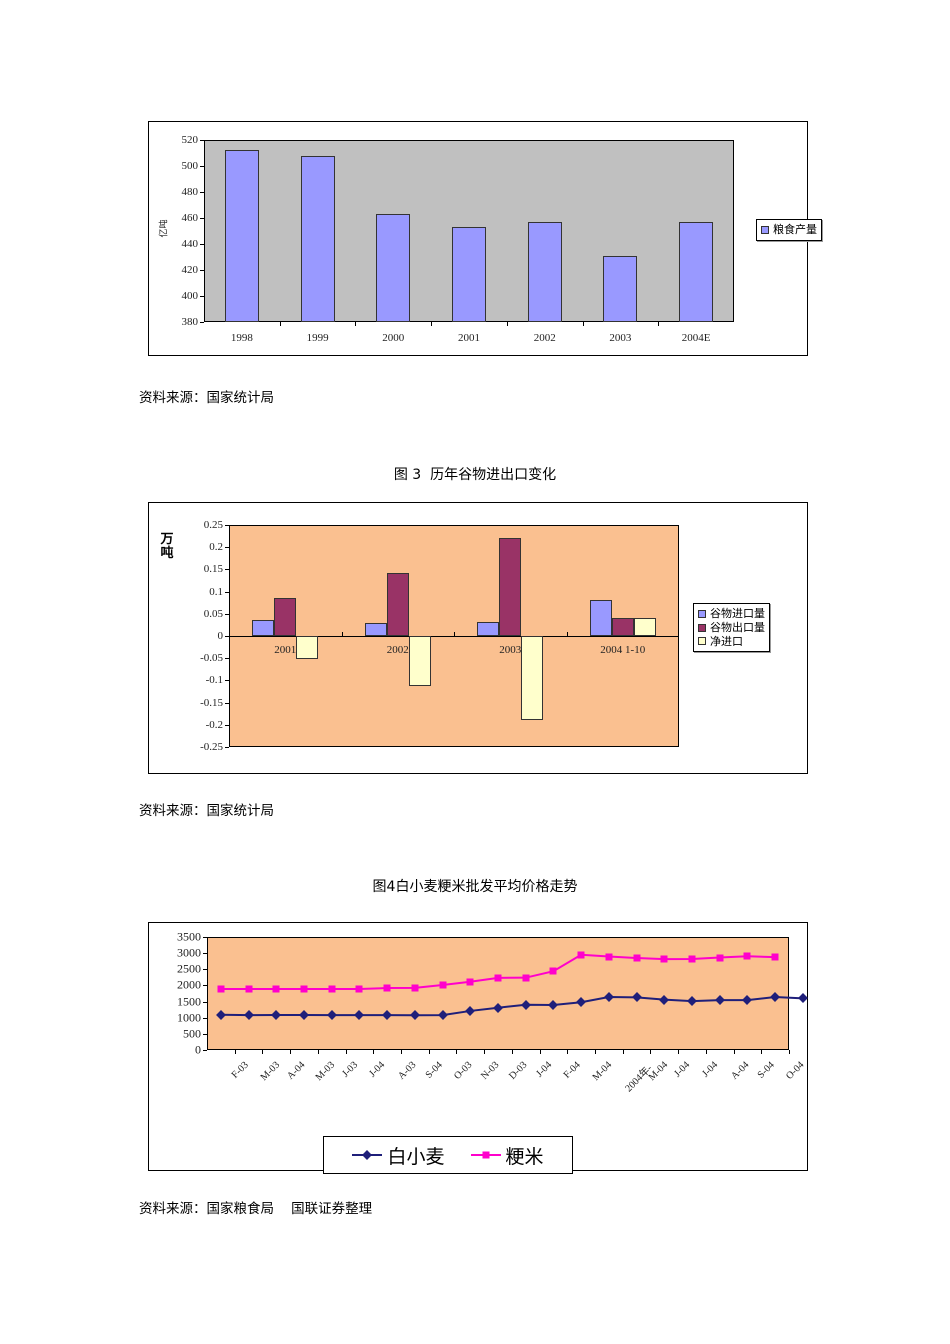 This screenshot has height=1344, width=950. I want to click on y-axis-title: 万 吨, so click(167, 546).